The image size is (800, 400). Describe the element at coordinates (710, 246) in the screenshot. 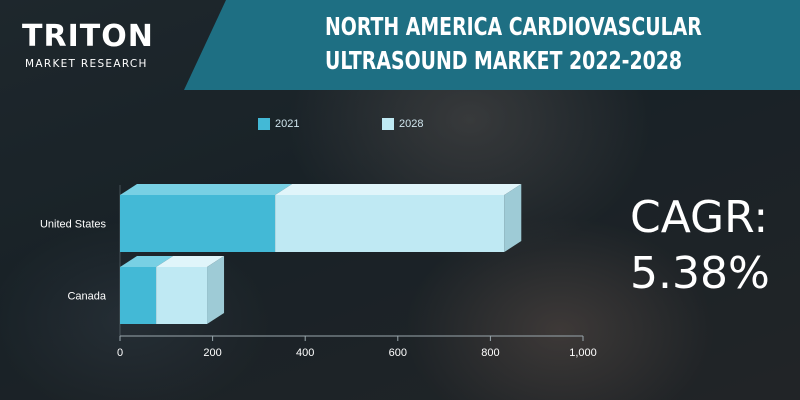

I see `cagr-callout: CAGR: 5.38%` at that location.